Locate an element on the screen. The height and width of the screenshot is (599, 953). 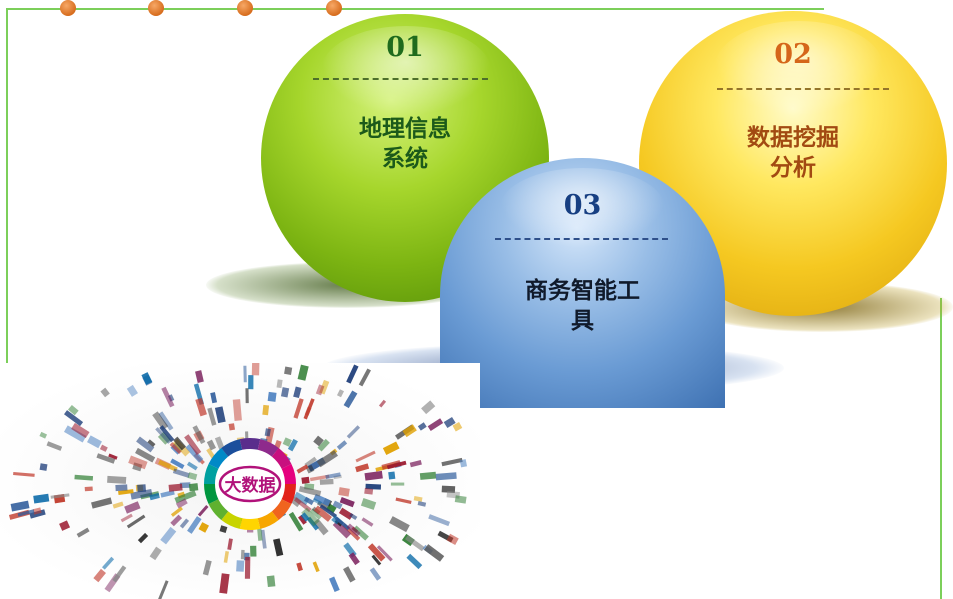
frame-left-line is located at coordinates (7, 185).